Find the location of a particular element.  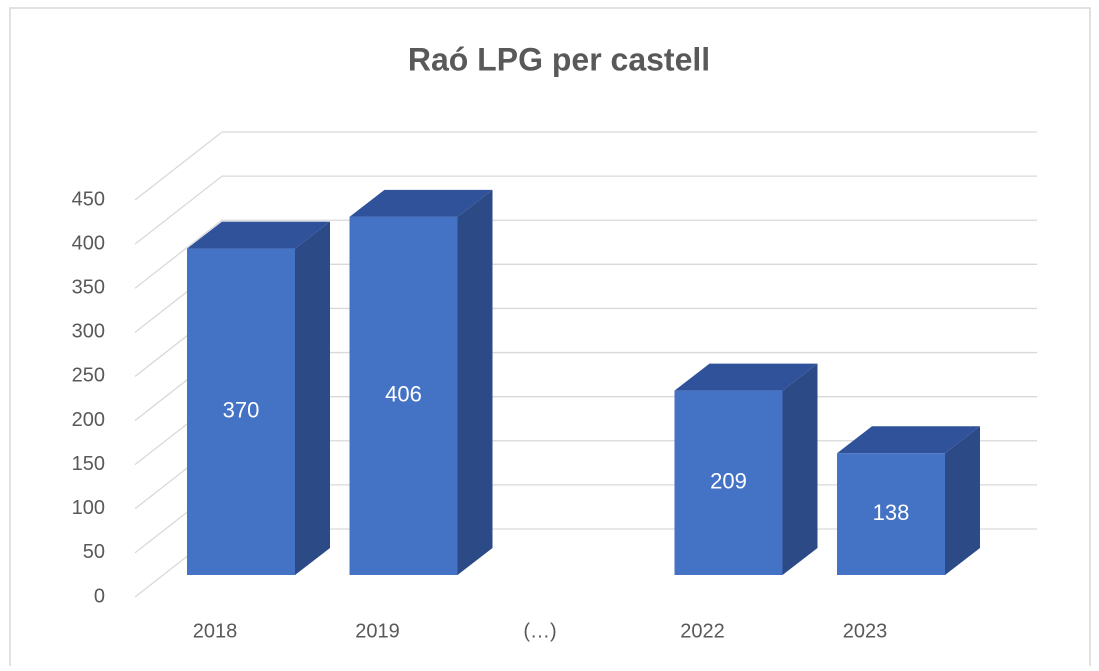

x-tick-label: 2018 is located at coordinates (215, 631).